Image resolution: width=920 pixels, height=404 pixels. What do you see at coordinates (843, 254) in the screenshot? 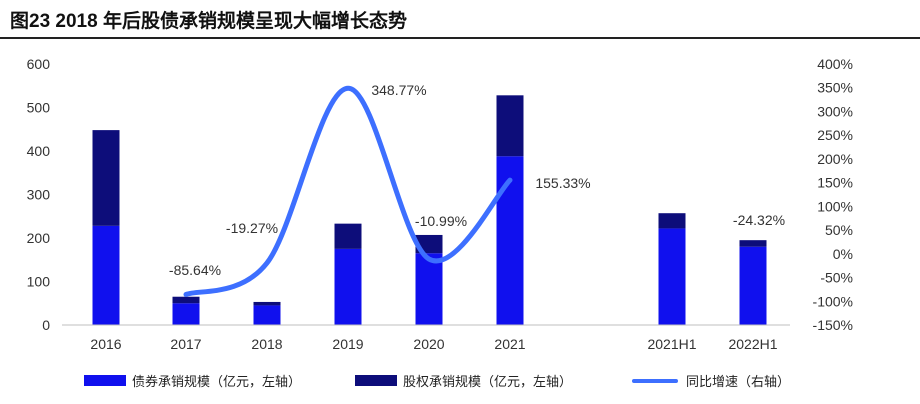
I see `right-tick-label: 0%` at bounding box center [843, 254].